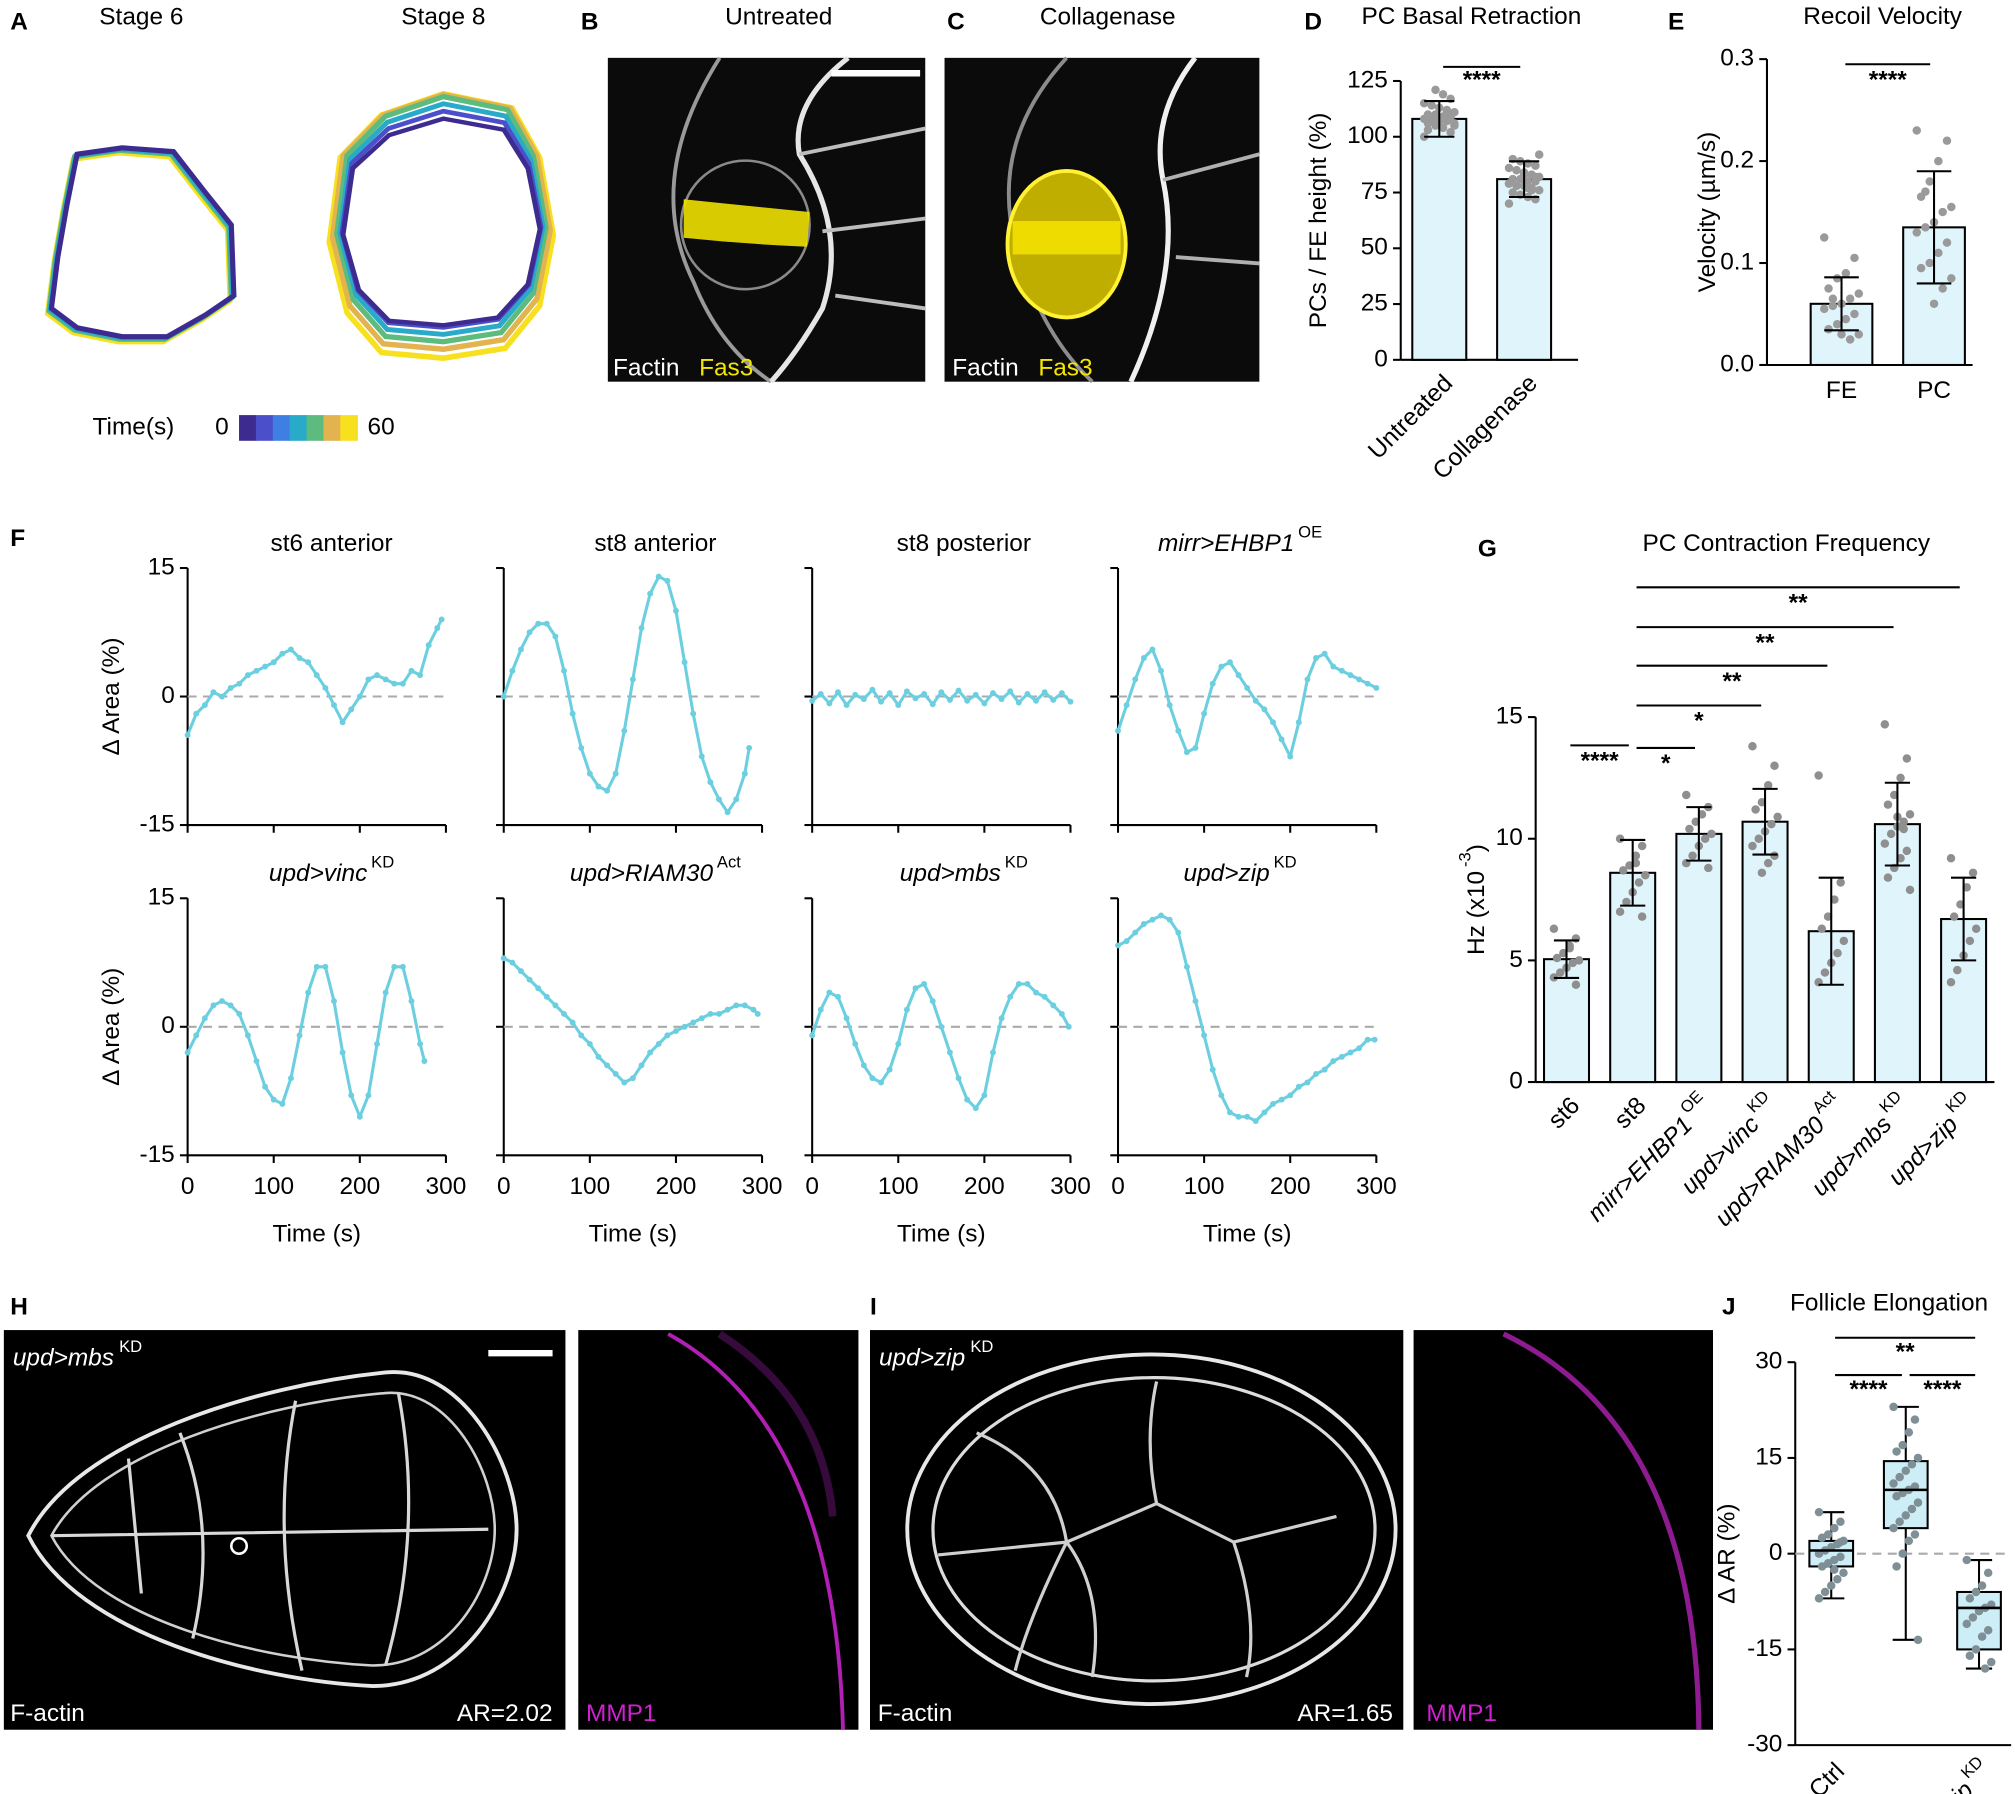 This screenshot has height=1794, width=2015. Describe the element at coordinates (1374, 303) in the screenshot. I see `y-tick-label: 25` at that location.